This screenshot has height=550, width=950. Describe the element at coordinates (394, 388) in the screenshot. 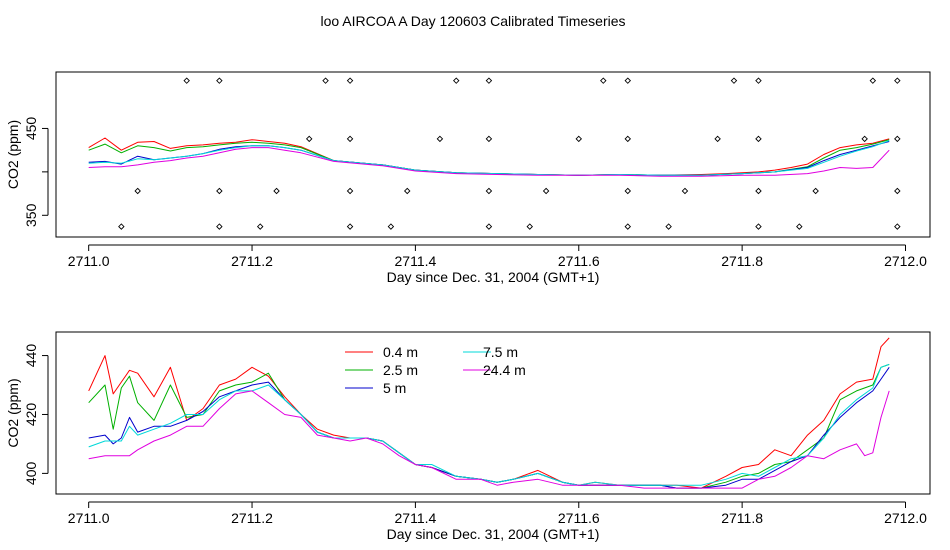

I see `legend-label: 5 m` at that location.